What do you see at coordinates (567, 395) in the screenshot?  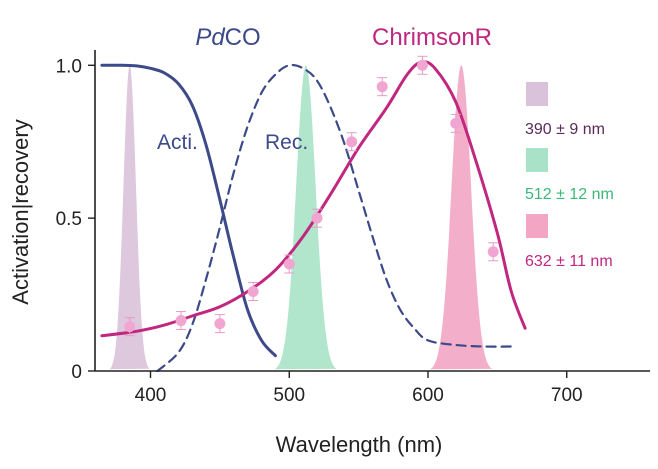 I see `x-tick-label-700: 700` at bounding box center [567, 395].